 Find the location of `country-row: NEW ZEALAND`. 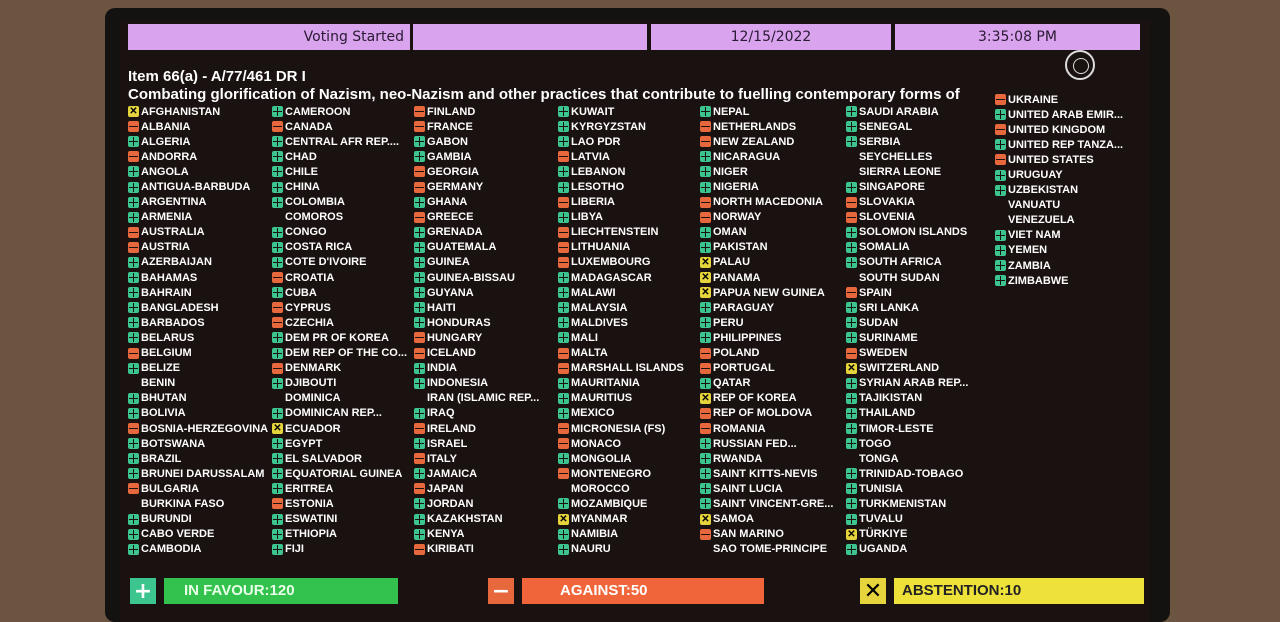

country-row: NEW ZEALAND is located at coordinates (766, 141).